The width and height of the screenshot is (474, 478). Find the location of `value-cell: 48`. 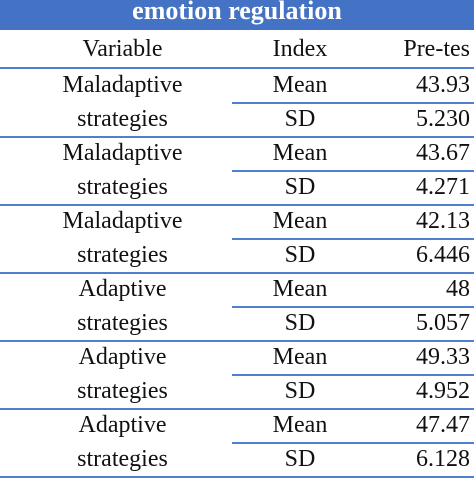

value-cell: 48 is located at coordinates (458, 288).